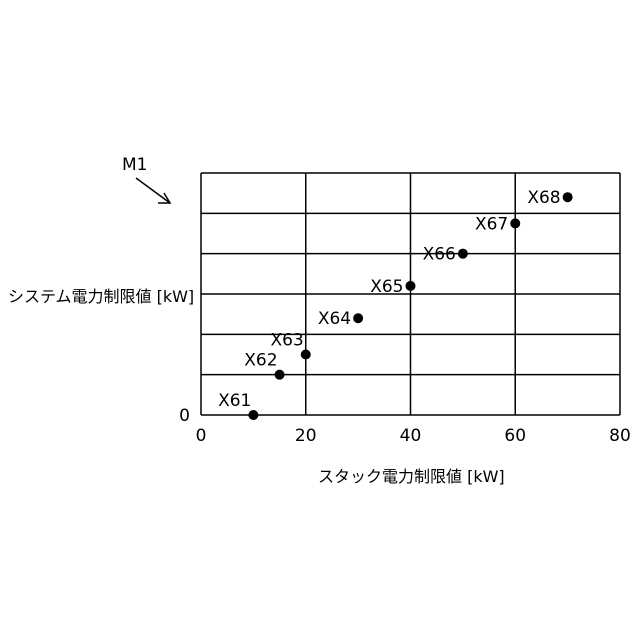  Describe the element at coordinates (201, 436) in the screenshot. I see `x-tick-label: 0` at that location.